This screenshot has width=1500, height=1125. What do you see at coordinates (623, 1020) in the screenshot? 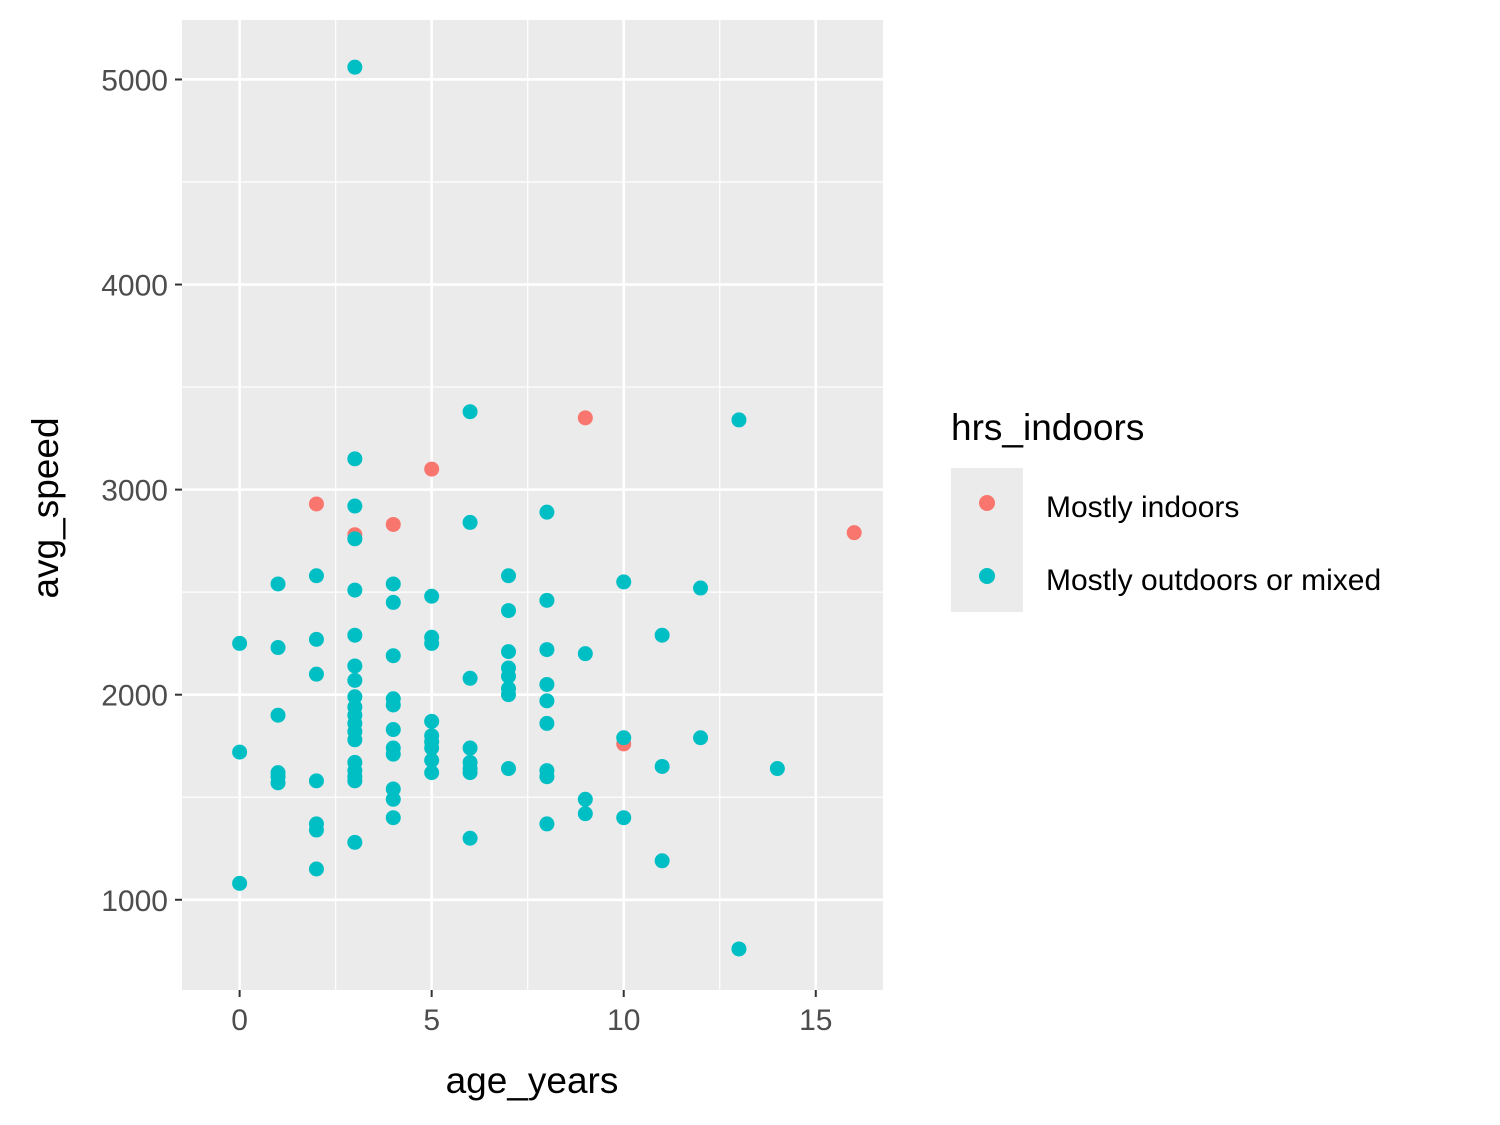
I see `x-tick-label: 10` at bounding box center [623, 1020].